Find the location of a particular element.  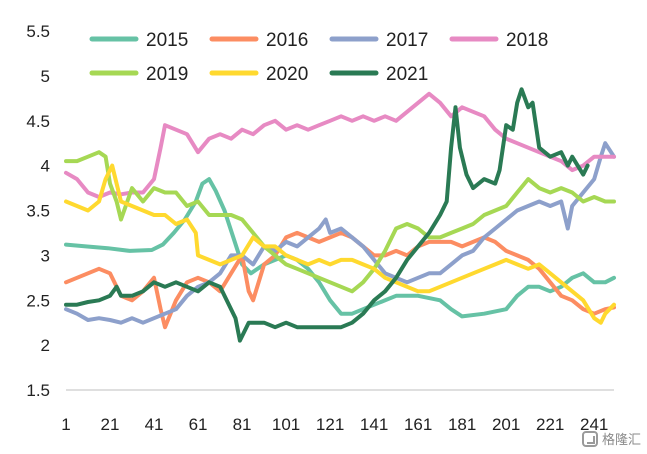

y-tick-label: 5.5 is located at coordinates (38, 31).